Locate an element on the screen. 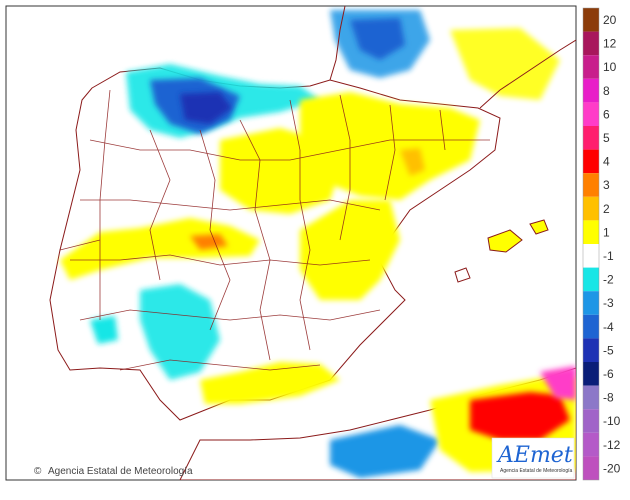 This screenshot has width=630, height=500. legend-label: 1 is located at coordinates (606, 232).